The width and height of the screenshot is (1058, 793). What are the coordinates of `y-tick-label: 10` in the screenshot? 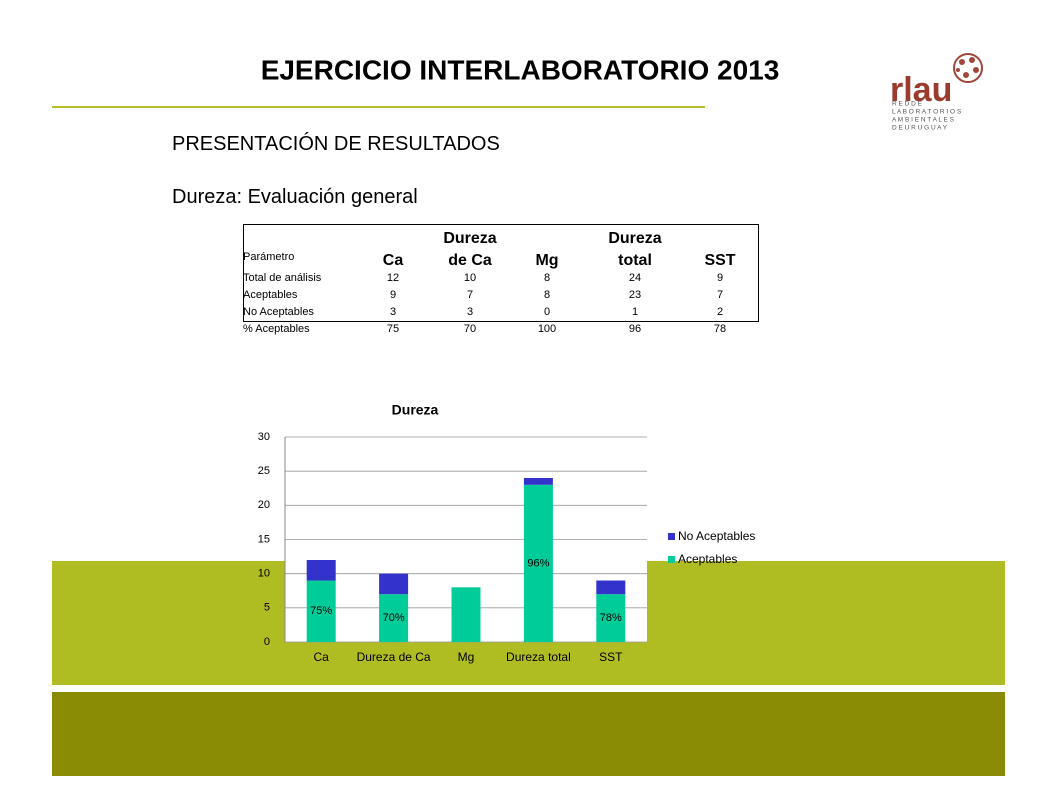 It's located at (264, 574).